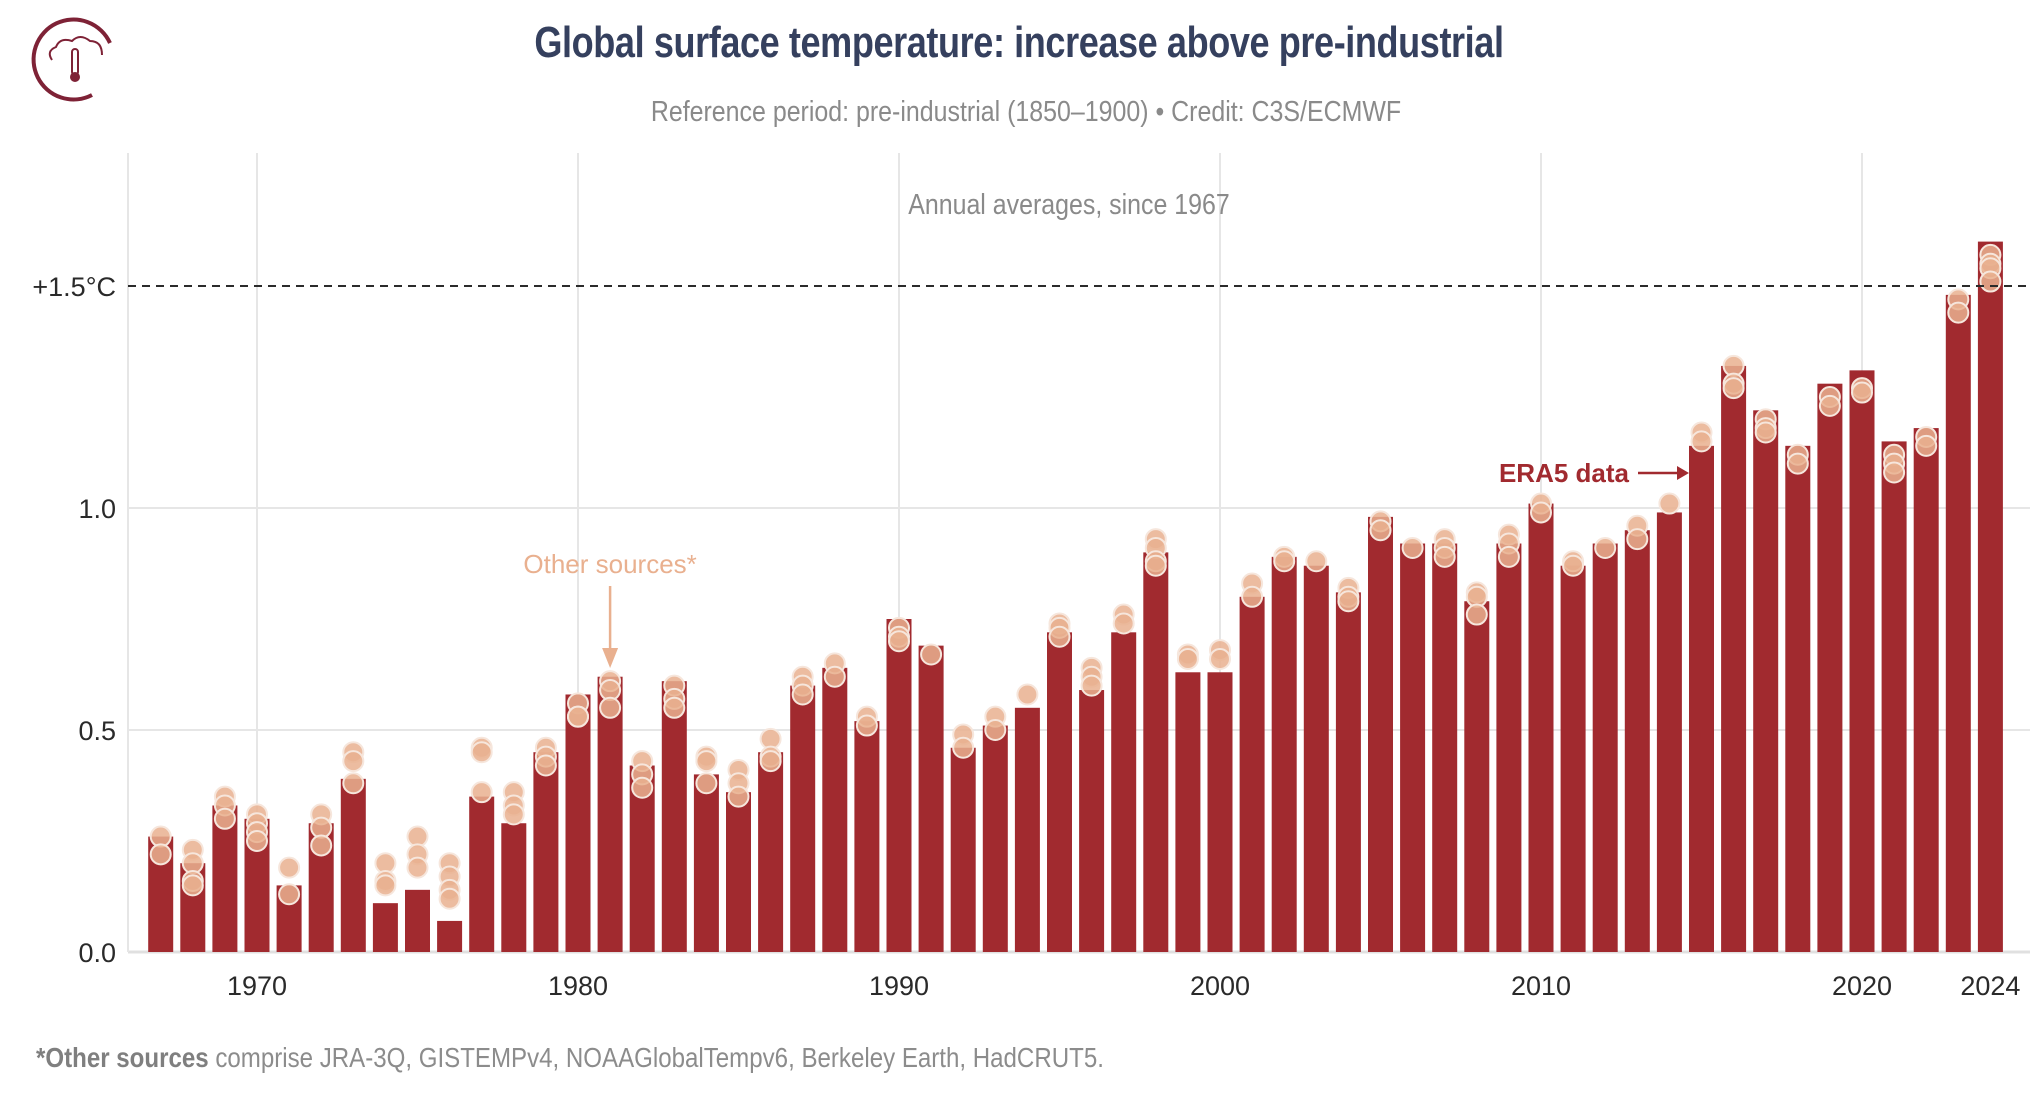  What do you see at coordinates (1990, 281) in the screenshot?
I see `dot-other-sources-2024` at bounding box center [1990, 281].